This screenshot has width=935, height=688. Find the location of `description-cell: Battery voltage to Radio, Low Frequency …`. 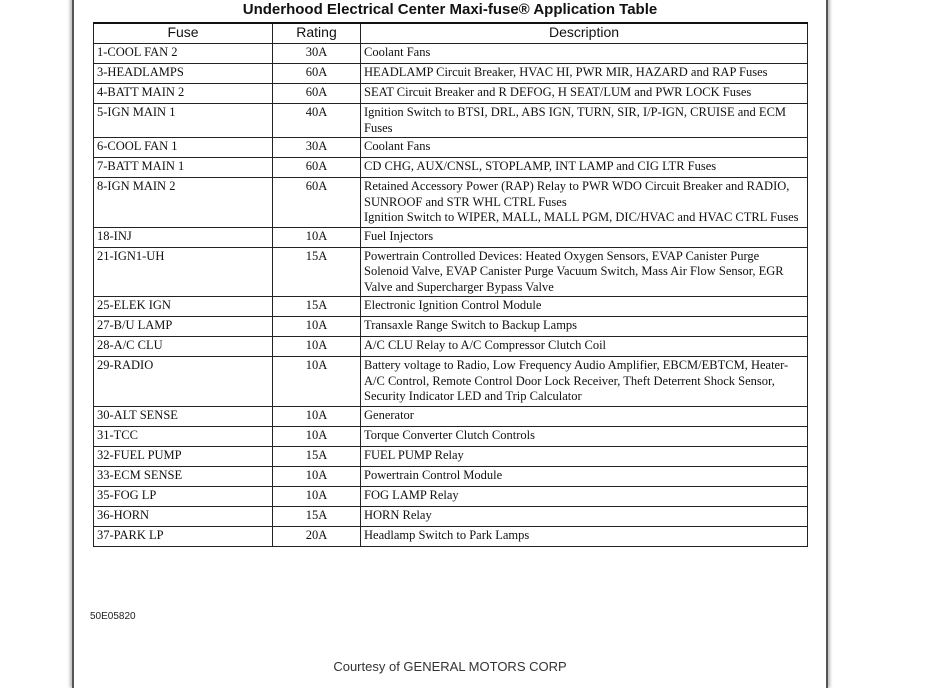

description-cell: Battery voltage to Radio, Low Frequency … is located at coordinates (584, 381).